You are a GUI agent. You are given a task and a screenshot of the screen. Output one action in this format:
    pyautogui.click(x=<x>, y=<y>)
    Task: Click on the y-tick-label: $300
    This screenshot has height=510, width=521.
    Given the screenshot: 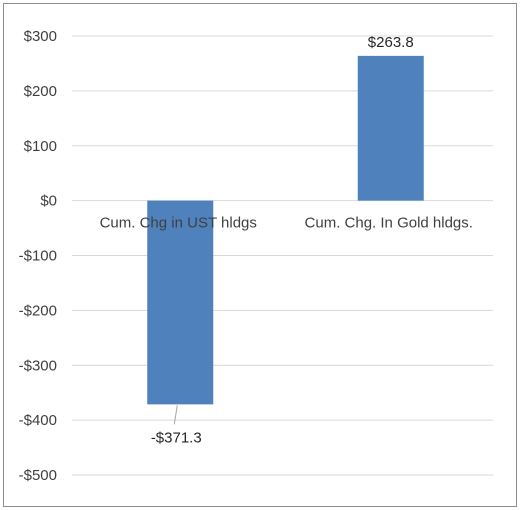 What is the action you would take?
    pyautogui.click(x=40, y=36)
    